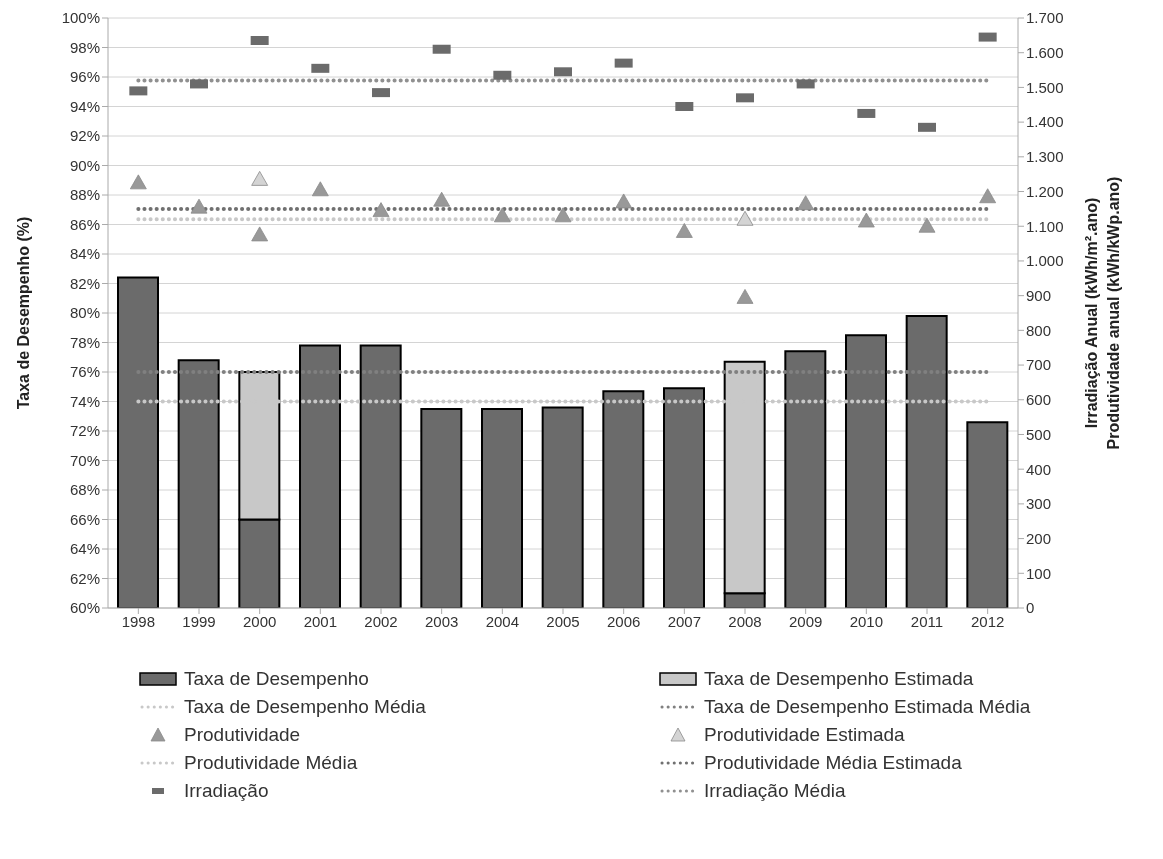 The image size is (1163, 859). I want to click on y-tick-label: 90%, so click(84, 165).